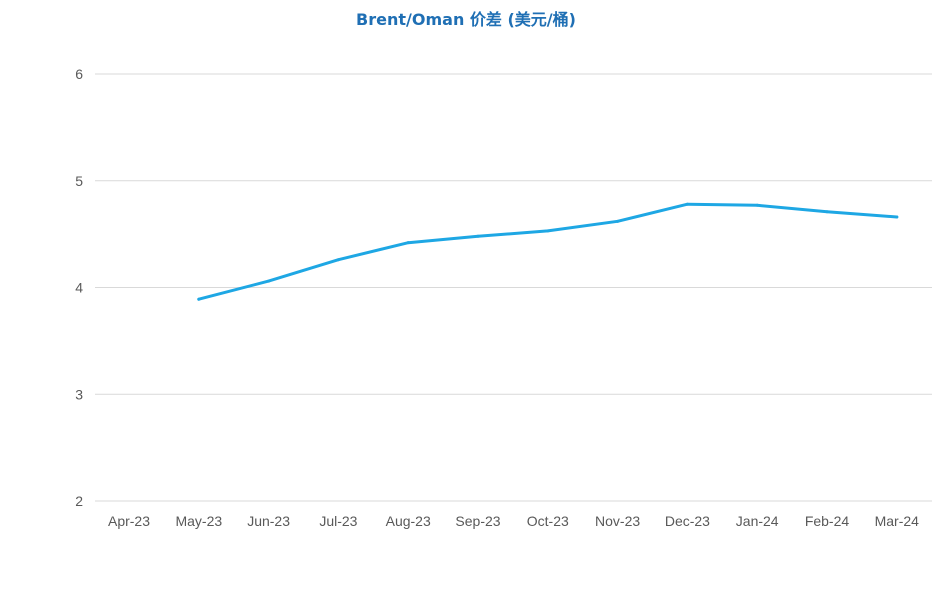 This screenshot has height=605, width=937. I want to click on x-tick-label: Nov-23, so click(617, 521).